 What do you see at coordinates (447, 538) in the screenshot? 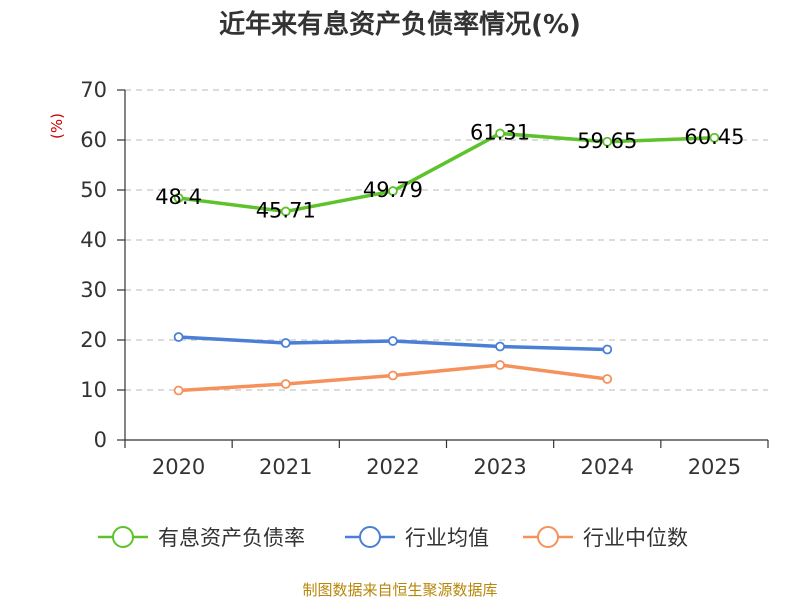
I see `legend-label: 行业均值` at bounding box center [447, 538].